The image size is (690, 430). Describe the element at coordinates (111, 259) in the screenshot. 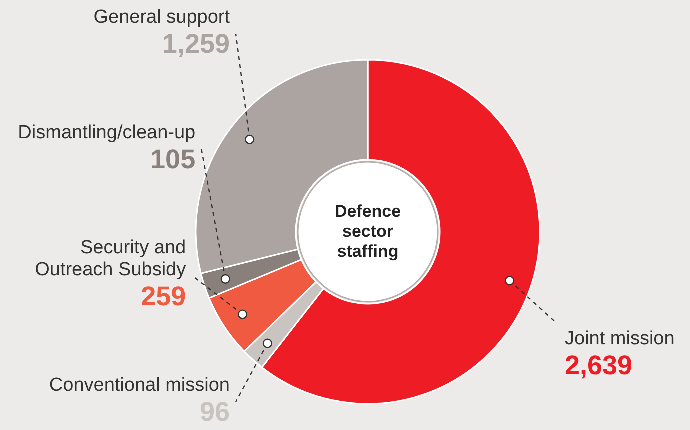

I see `slice-label: Security and Outreach Subsidy` at that location.